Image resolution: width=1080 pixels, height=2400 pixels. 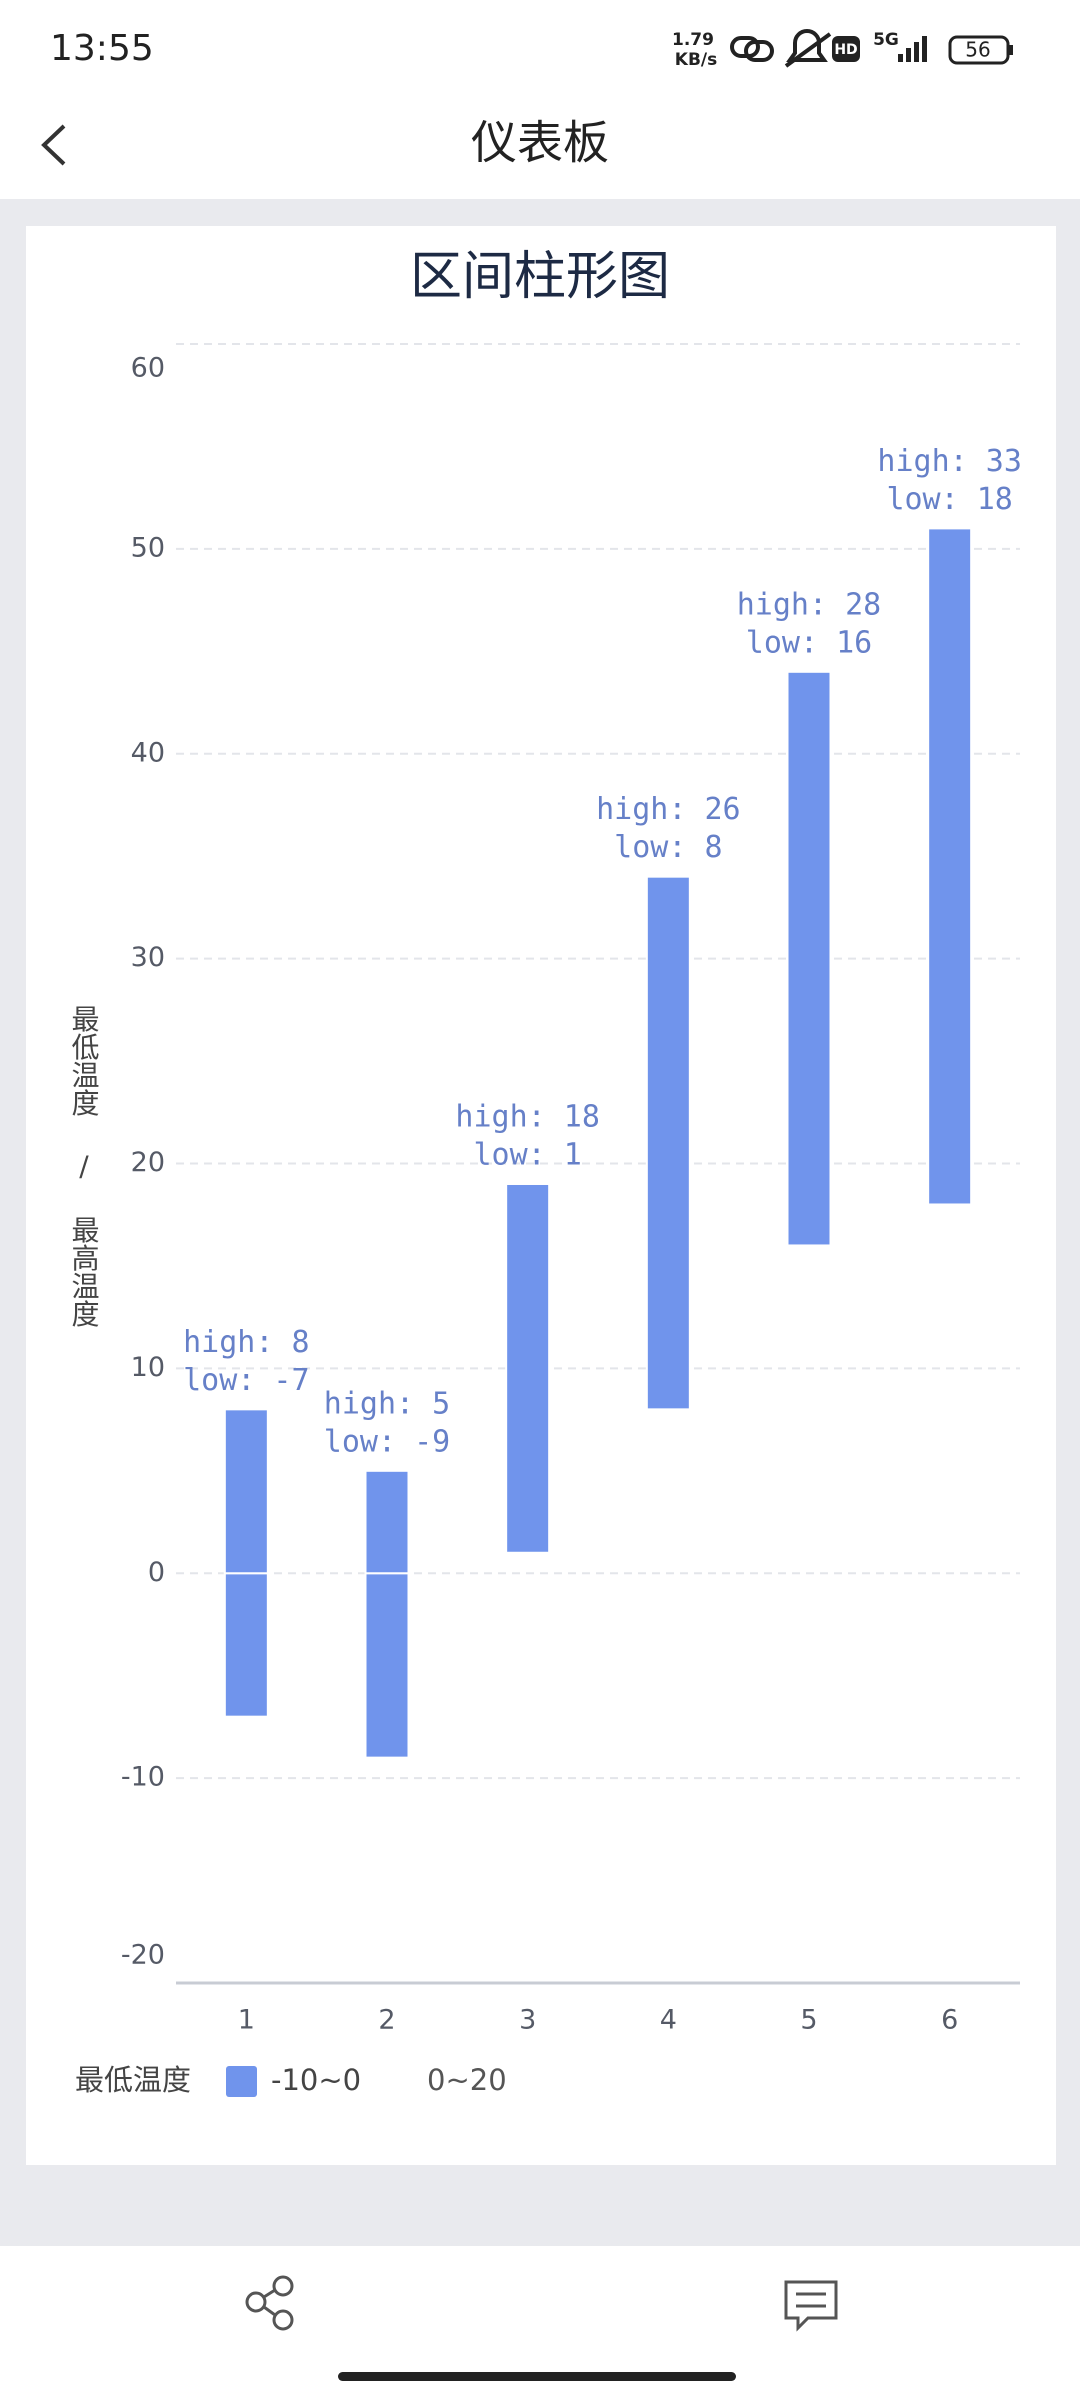 I want to click on data-label-high: high: 8, so click(x=246, y=1342).